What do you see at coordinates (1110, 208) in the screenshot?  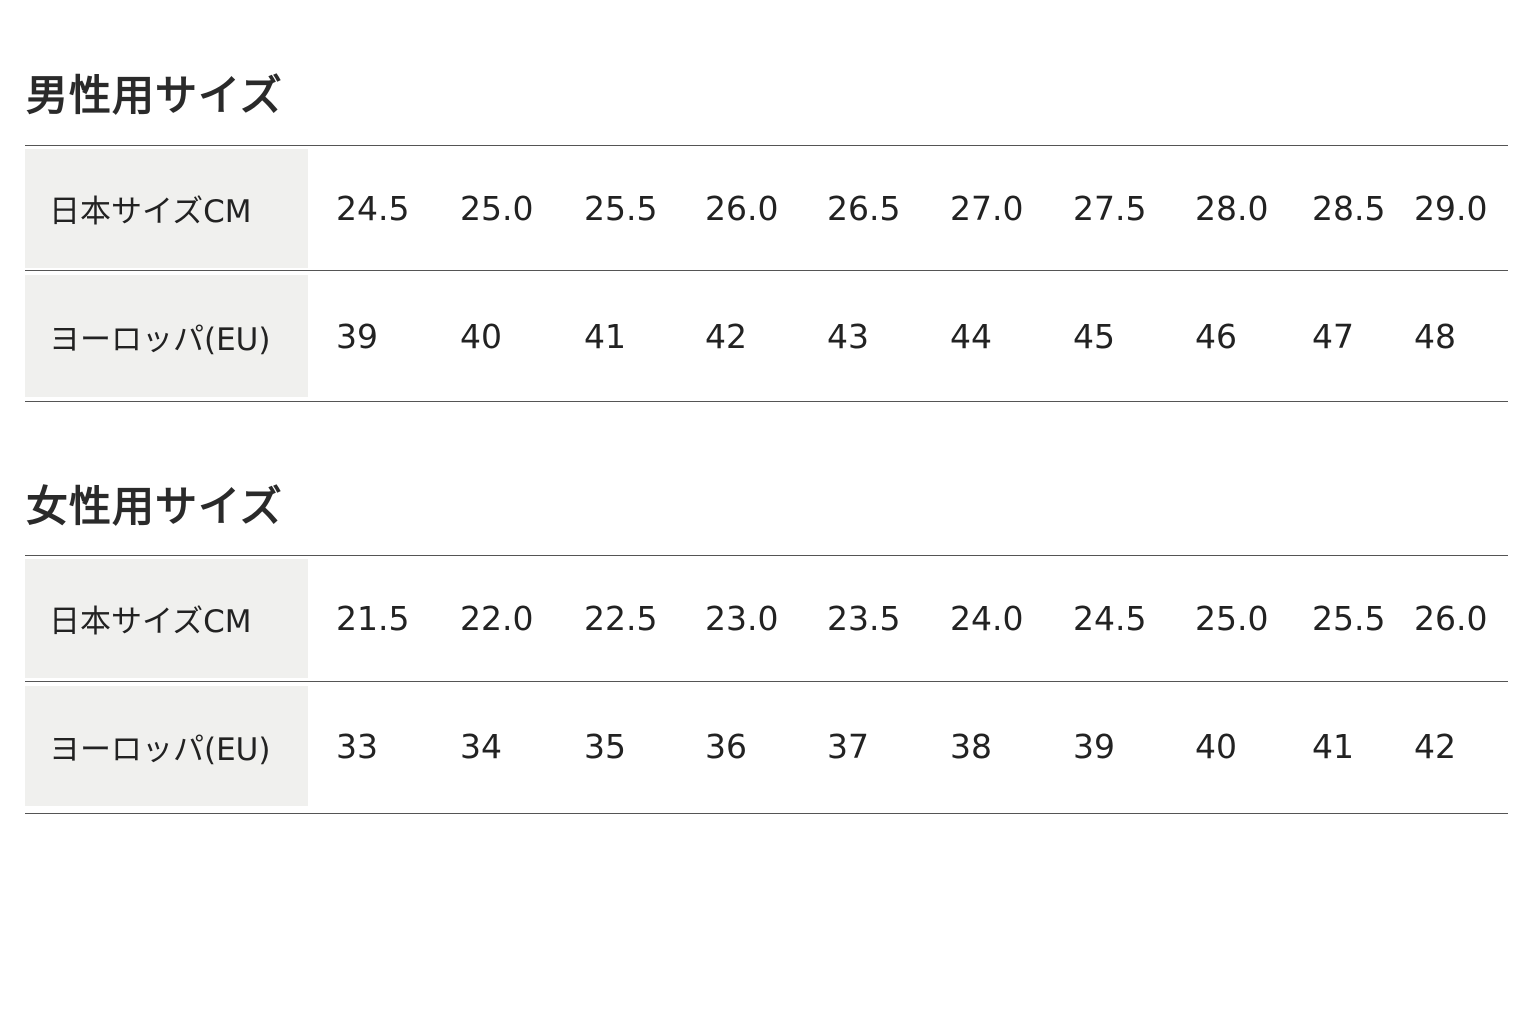 I see `size-cell: 27.5` at bounding box center [1110, 208].